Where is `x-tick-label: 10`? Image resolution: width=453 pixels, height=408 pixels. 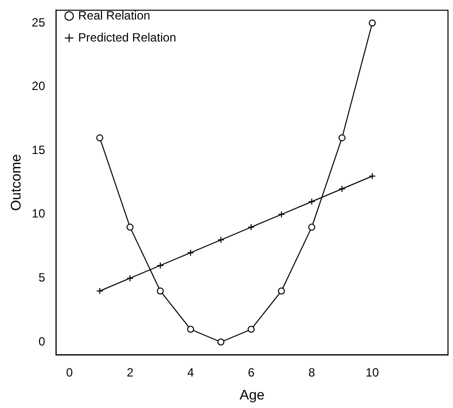
x-tick-label: 10 is located at coordinates (373, 372).